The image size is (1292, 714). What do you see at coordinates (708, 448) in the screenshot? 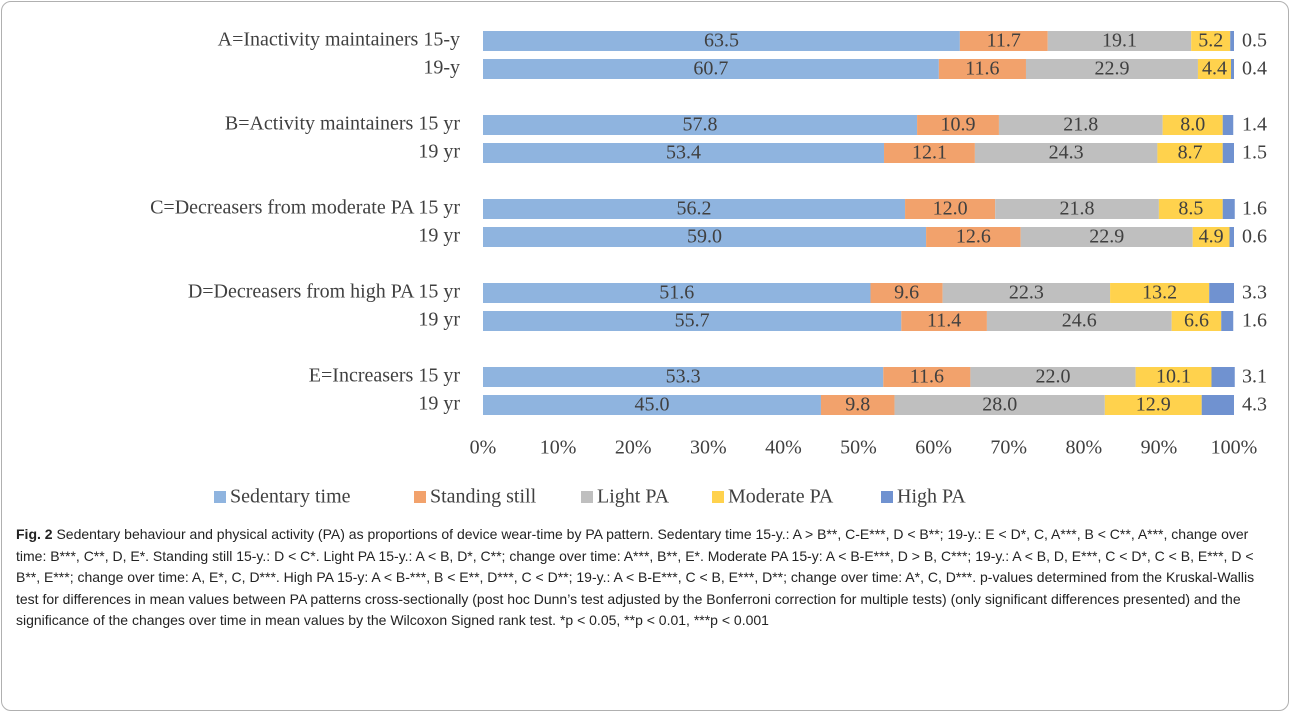
I see `x-tick-label: 30%` at bounding box center [708, 448].